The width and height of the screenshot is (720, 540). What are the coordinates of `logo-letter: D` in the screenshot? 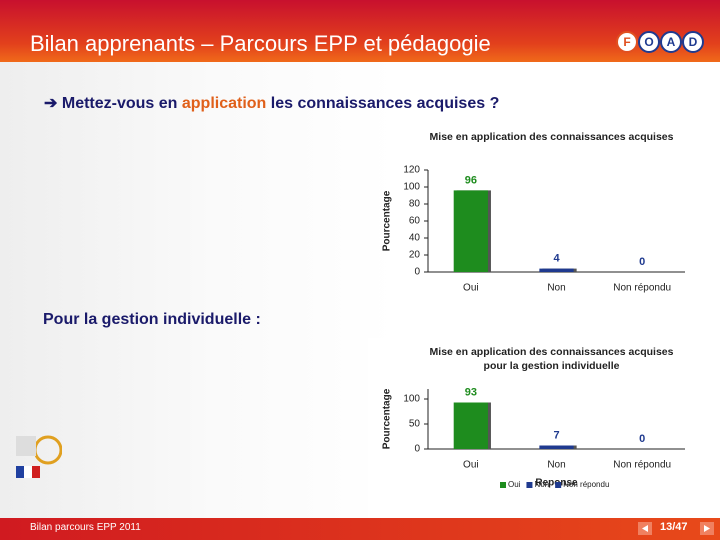 It's located at (693, 42).